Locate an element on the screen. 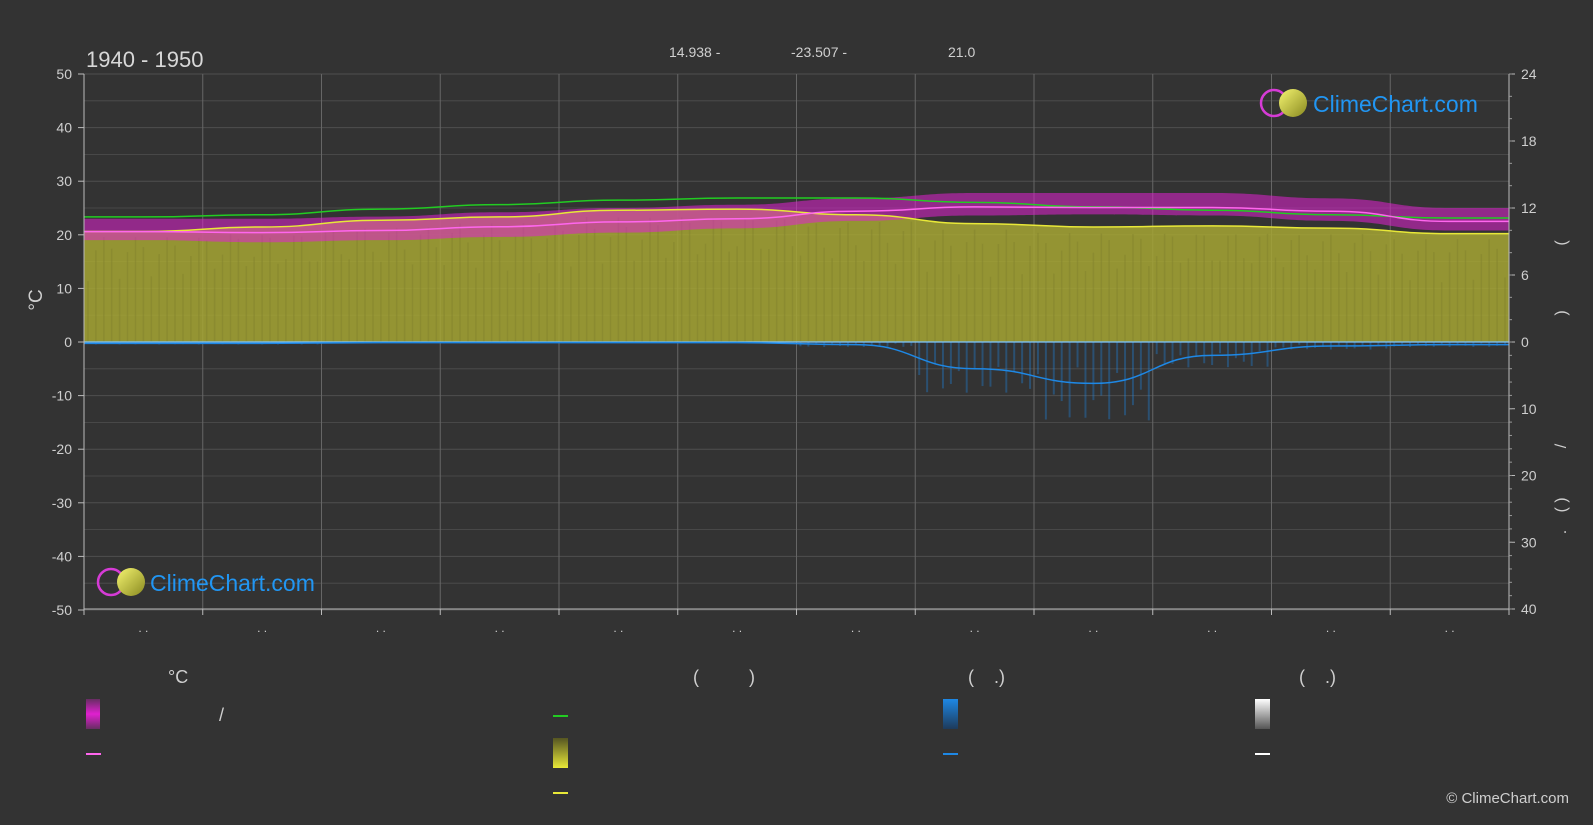  y-tick-label: 40 is located at coordinates (64, 128).